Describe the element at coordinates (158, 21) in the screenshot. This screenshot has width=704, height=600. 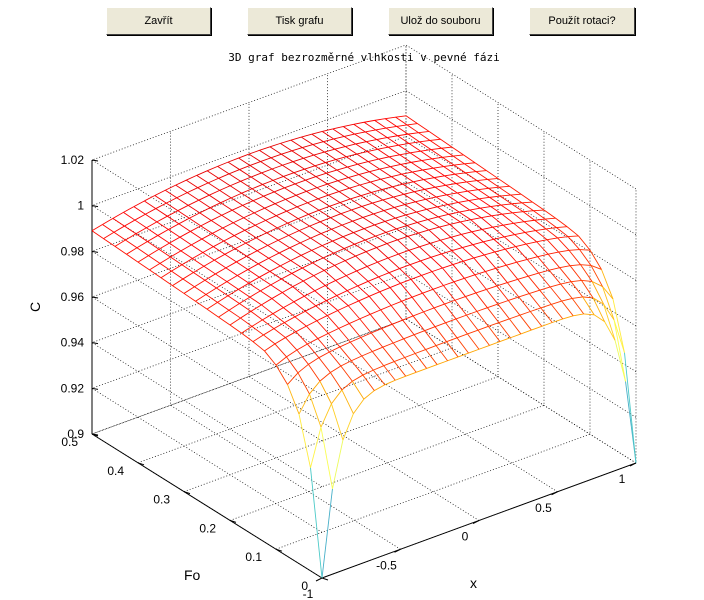
I see `close-button: Zavřít` at that location.